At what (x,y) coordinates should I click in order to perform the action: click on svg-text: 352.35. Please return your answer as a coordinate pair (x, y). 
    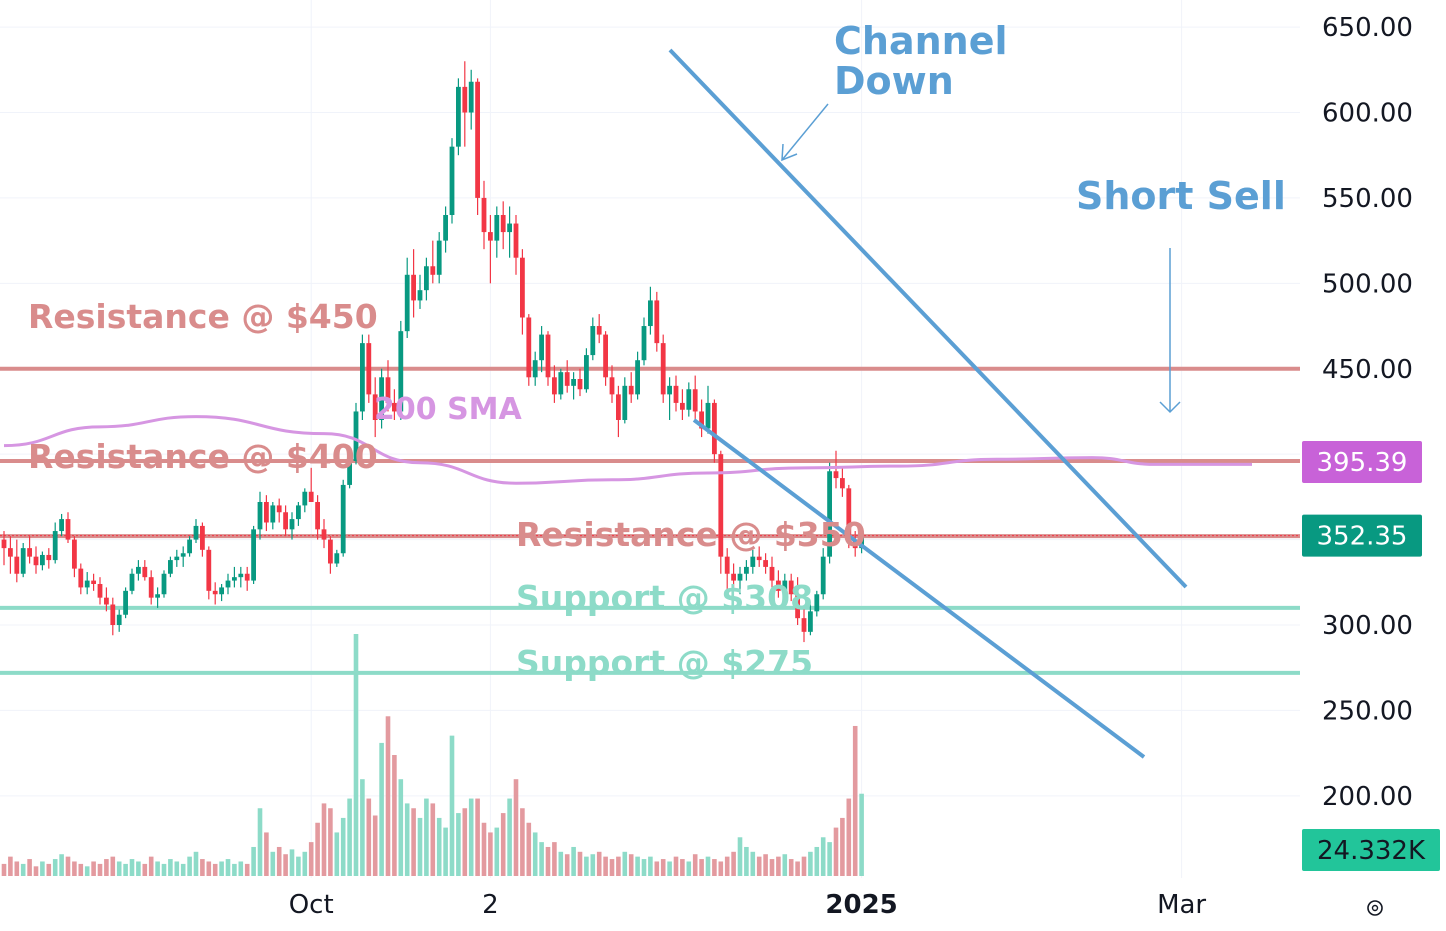
    Looking at the image, I should click on (1362, 537).